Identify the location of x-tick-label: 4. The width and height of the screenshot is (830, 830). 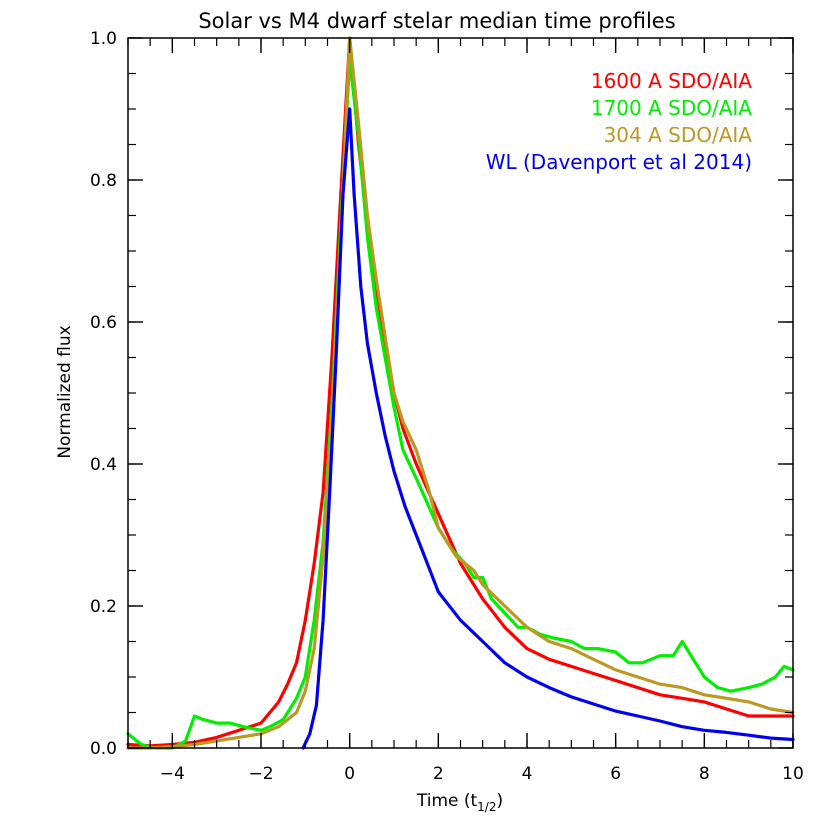
(527, 774).